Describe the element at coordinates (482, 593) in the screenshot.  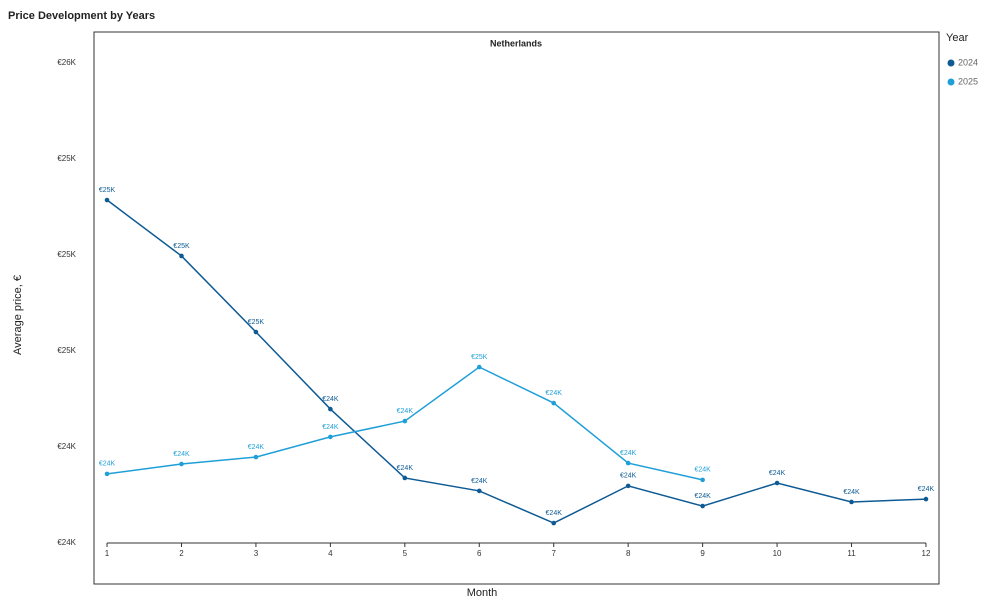
I see `x-axis-label: Month` at that location.